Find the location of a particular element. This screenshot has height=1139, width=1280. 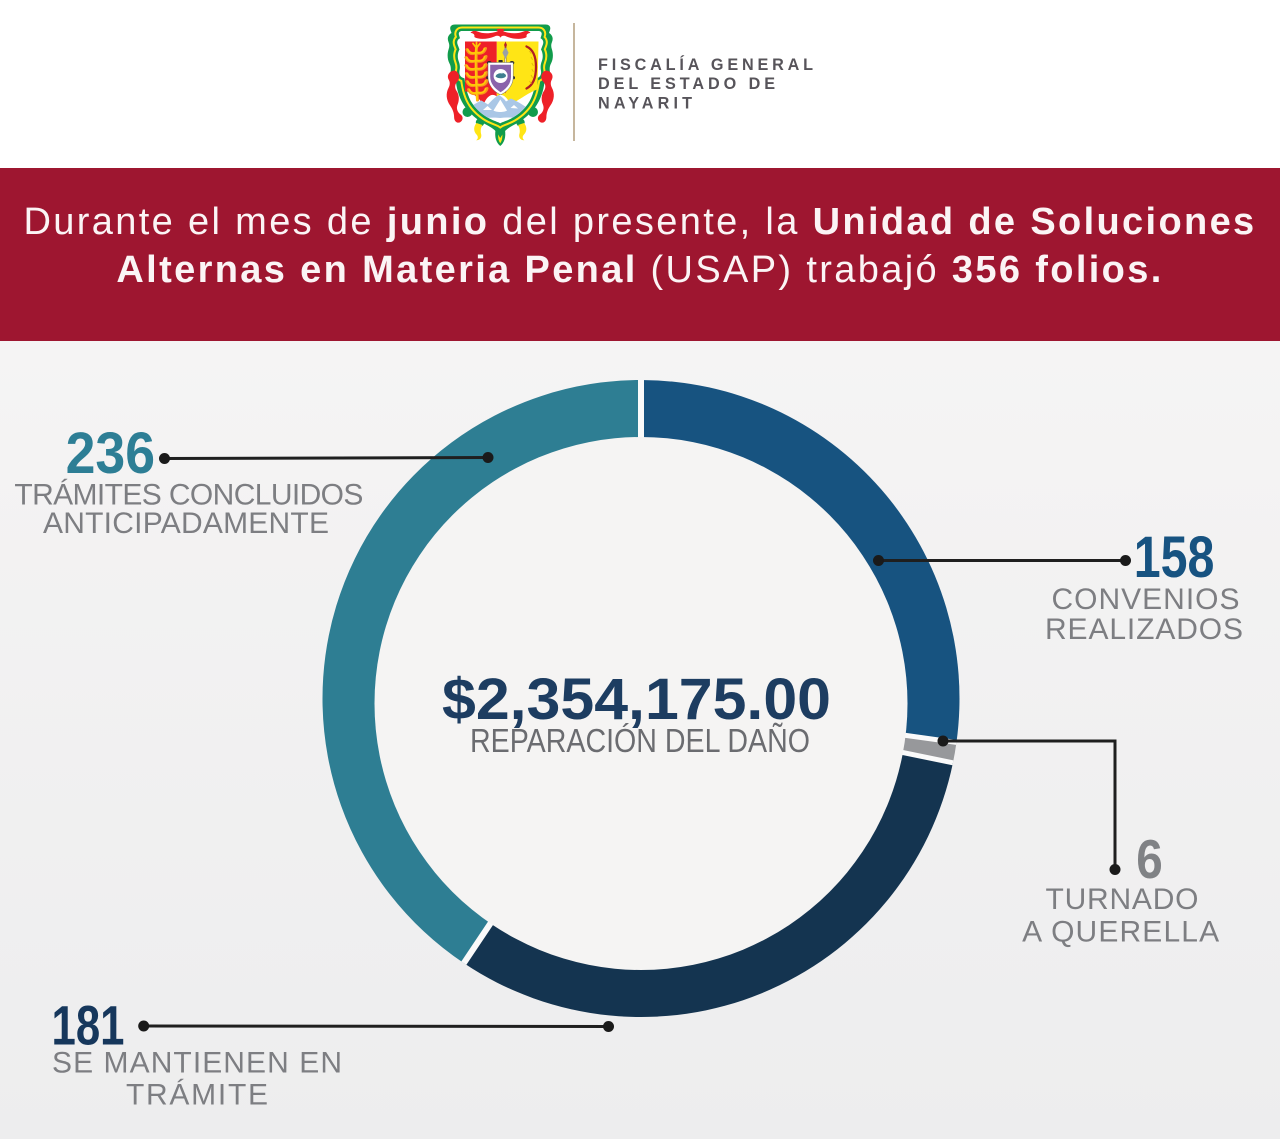

svg-text: SE MANTIENEN EN is located at coordinates (197, 1063).